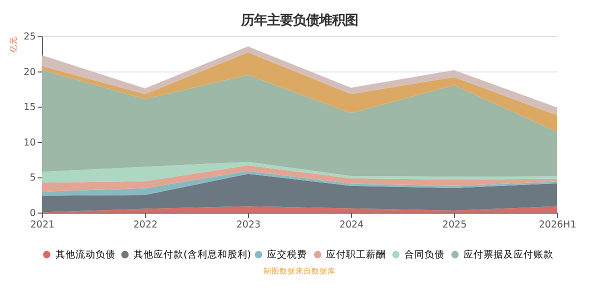  What do you see at coordinates (85, 254) in the screenshot?
I see `legend-label: 其他流动负债` at bounding box center [85, 254].